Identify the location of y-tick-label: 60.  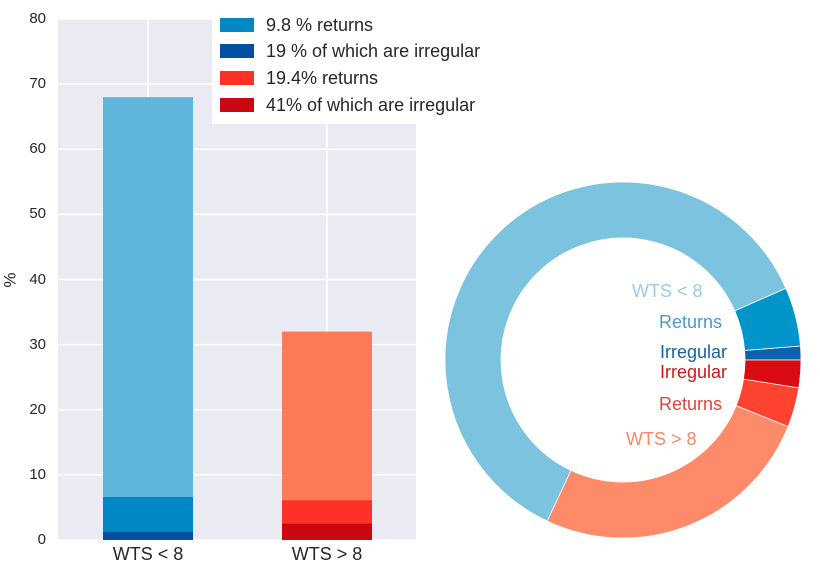
(37, 149).